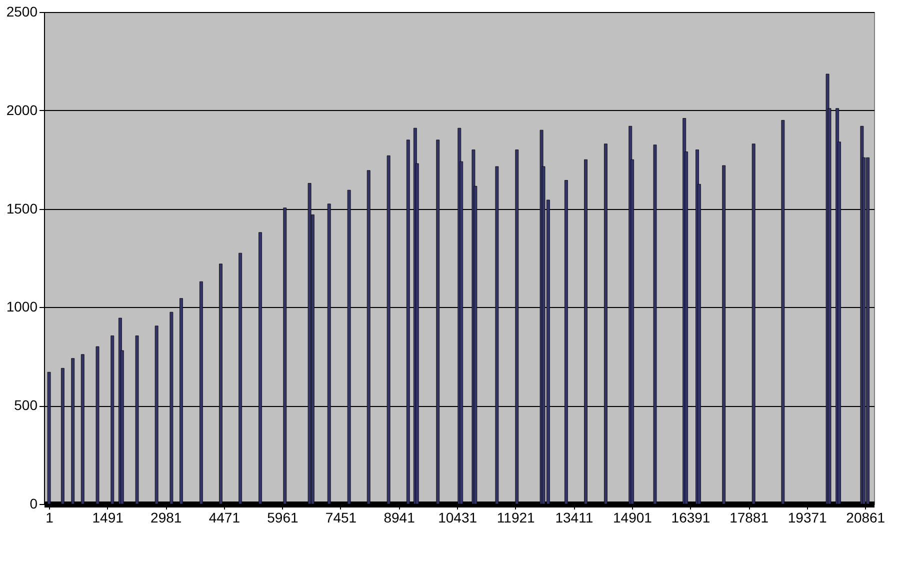 The image size is (923, 587). Describe the element at coordinates (341, 518) in the screenshot. I see `x-tick-label: 7451` at that location.